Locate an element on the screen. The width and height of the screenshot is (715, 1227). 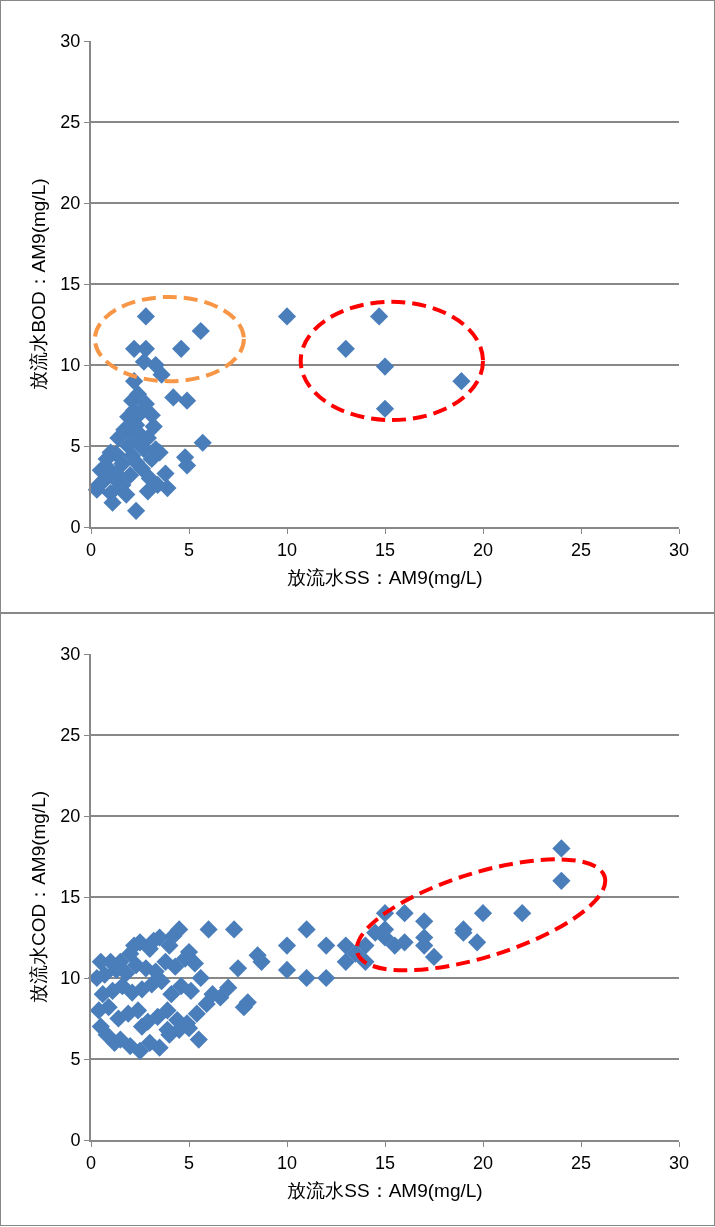
y-axis-title: 放流水BOD：AM9(mg/L) is located at coordinates (38, 284).